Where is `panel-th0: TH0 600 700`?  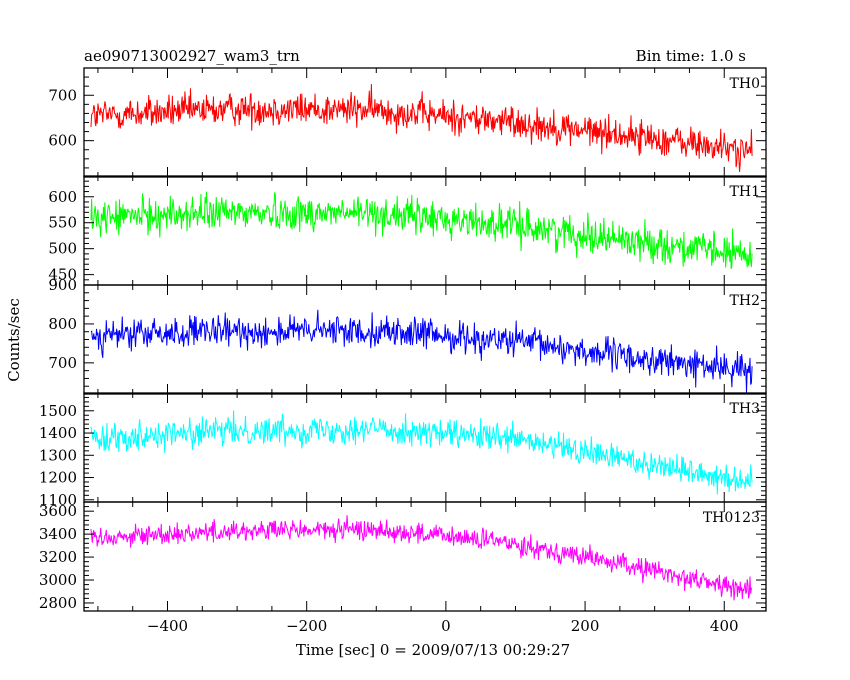
panel-th0: TH0 600 700 is located at coordinates (407, 122).